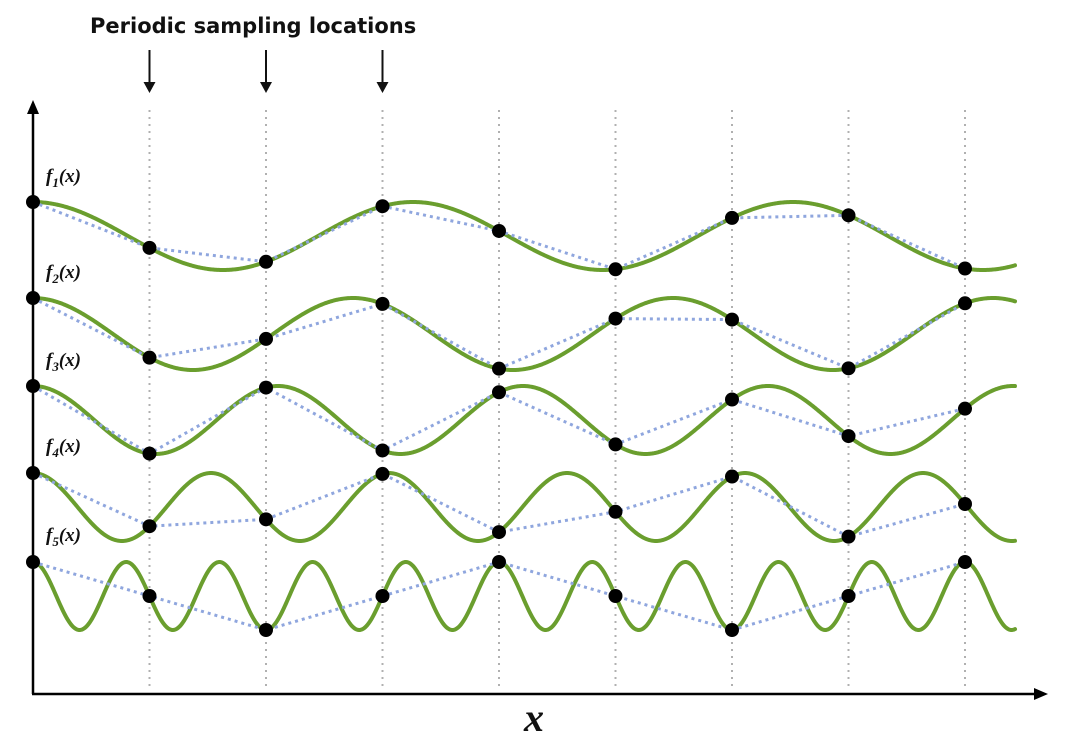 This screenshot has height=748, width=1075. What do you see at coordinates (534, 717) in the screenshot?
I see `x-axis-label: x` at bounding box center [534, 717].